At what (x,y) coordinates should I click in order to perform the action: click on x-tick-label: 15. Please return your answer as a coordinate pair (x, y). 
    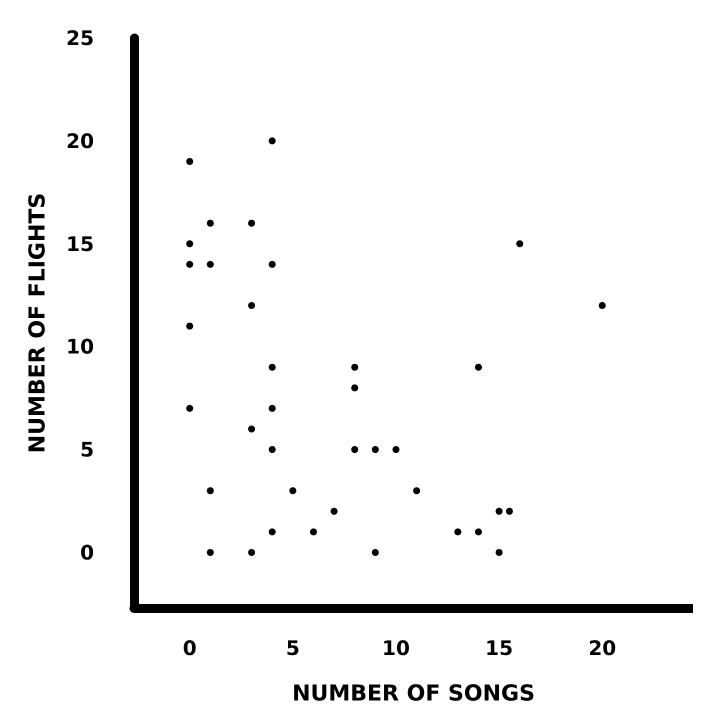
    Looking at the image, I should click on (499, 648).